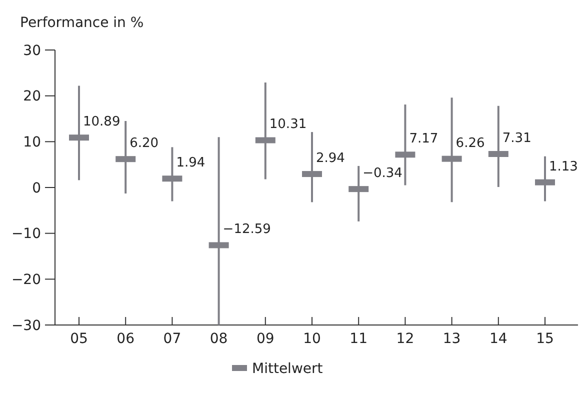 The width and height of the screenshot is (579, 403). I want to click on x-tick-label: 10, so click(312, 339).